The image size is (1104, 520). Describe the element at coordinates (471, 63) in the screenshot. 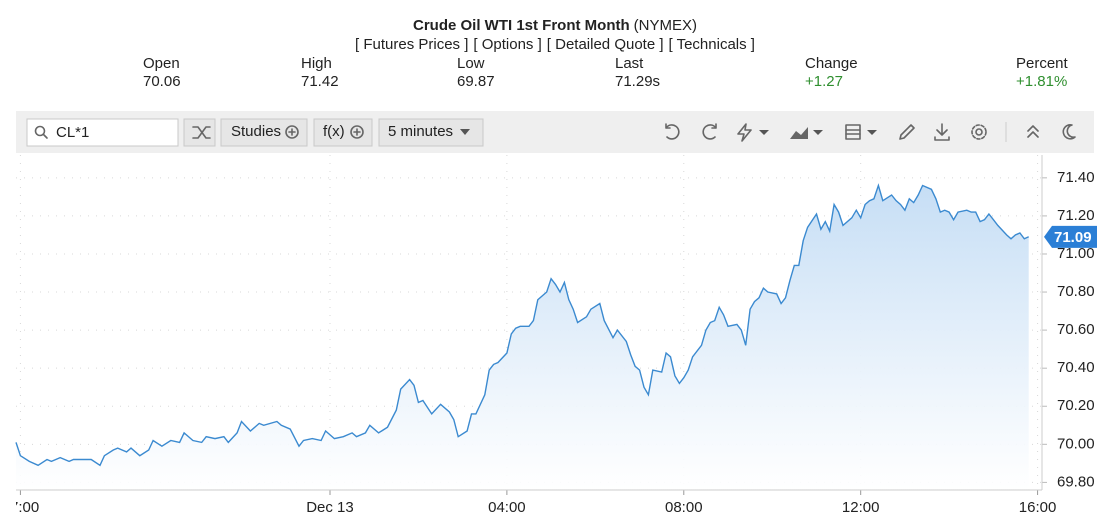

I see `stat-label: Low` at that location.